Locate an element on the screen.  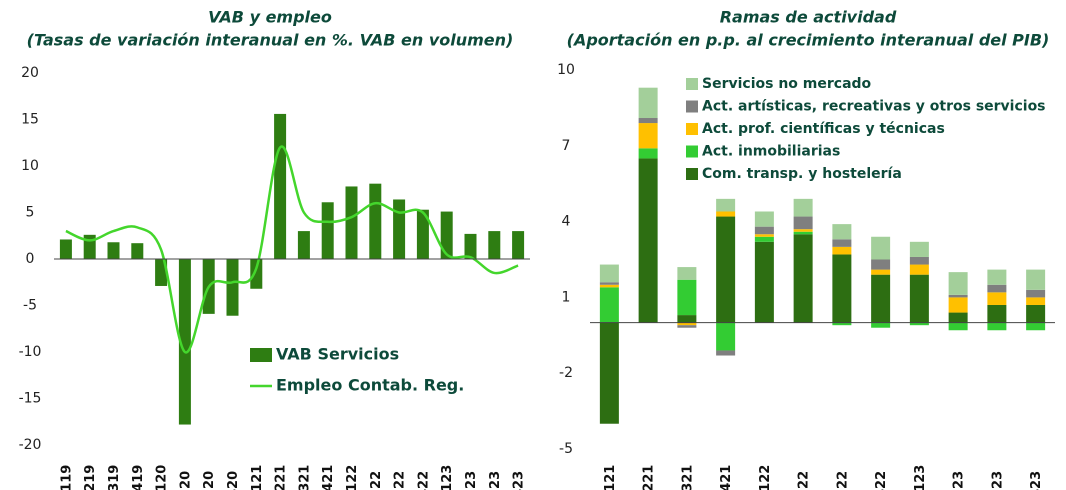
legend-label: Act. inmobiliarias is located at coordinates (771, 152).